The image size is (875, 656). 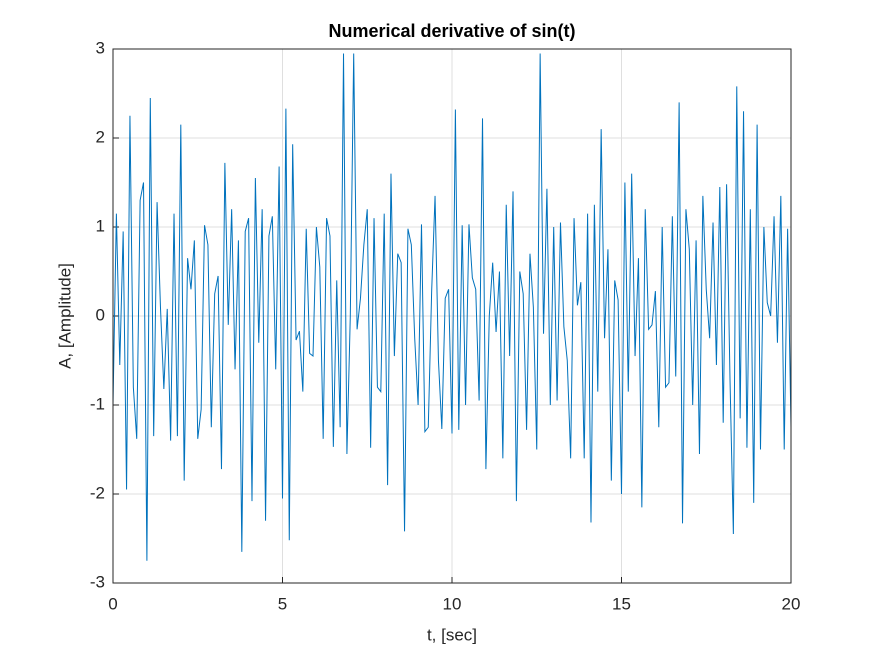 What do you see at coordinates (100, 314) in the screenshot?
I see `y-tick-label: 0` at bounding box center [100, 314].